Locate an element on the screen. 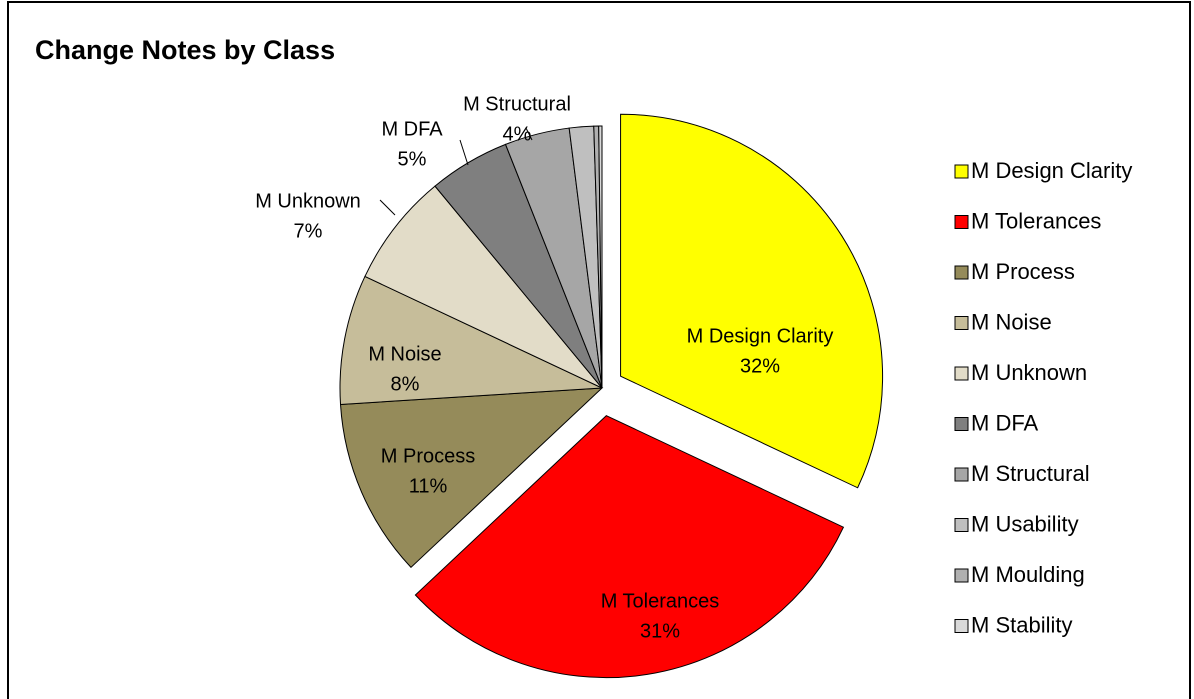 This screenshot has height=699, width=1194. legend-label: M Structural is located at coordinates (1030, 473).